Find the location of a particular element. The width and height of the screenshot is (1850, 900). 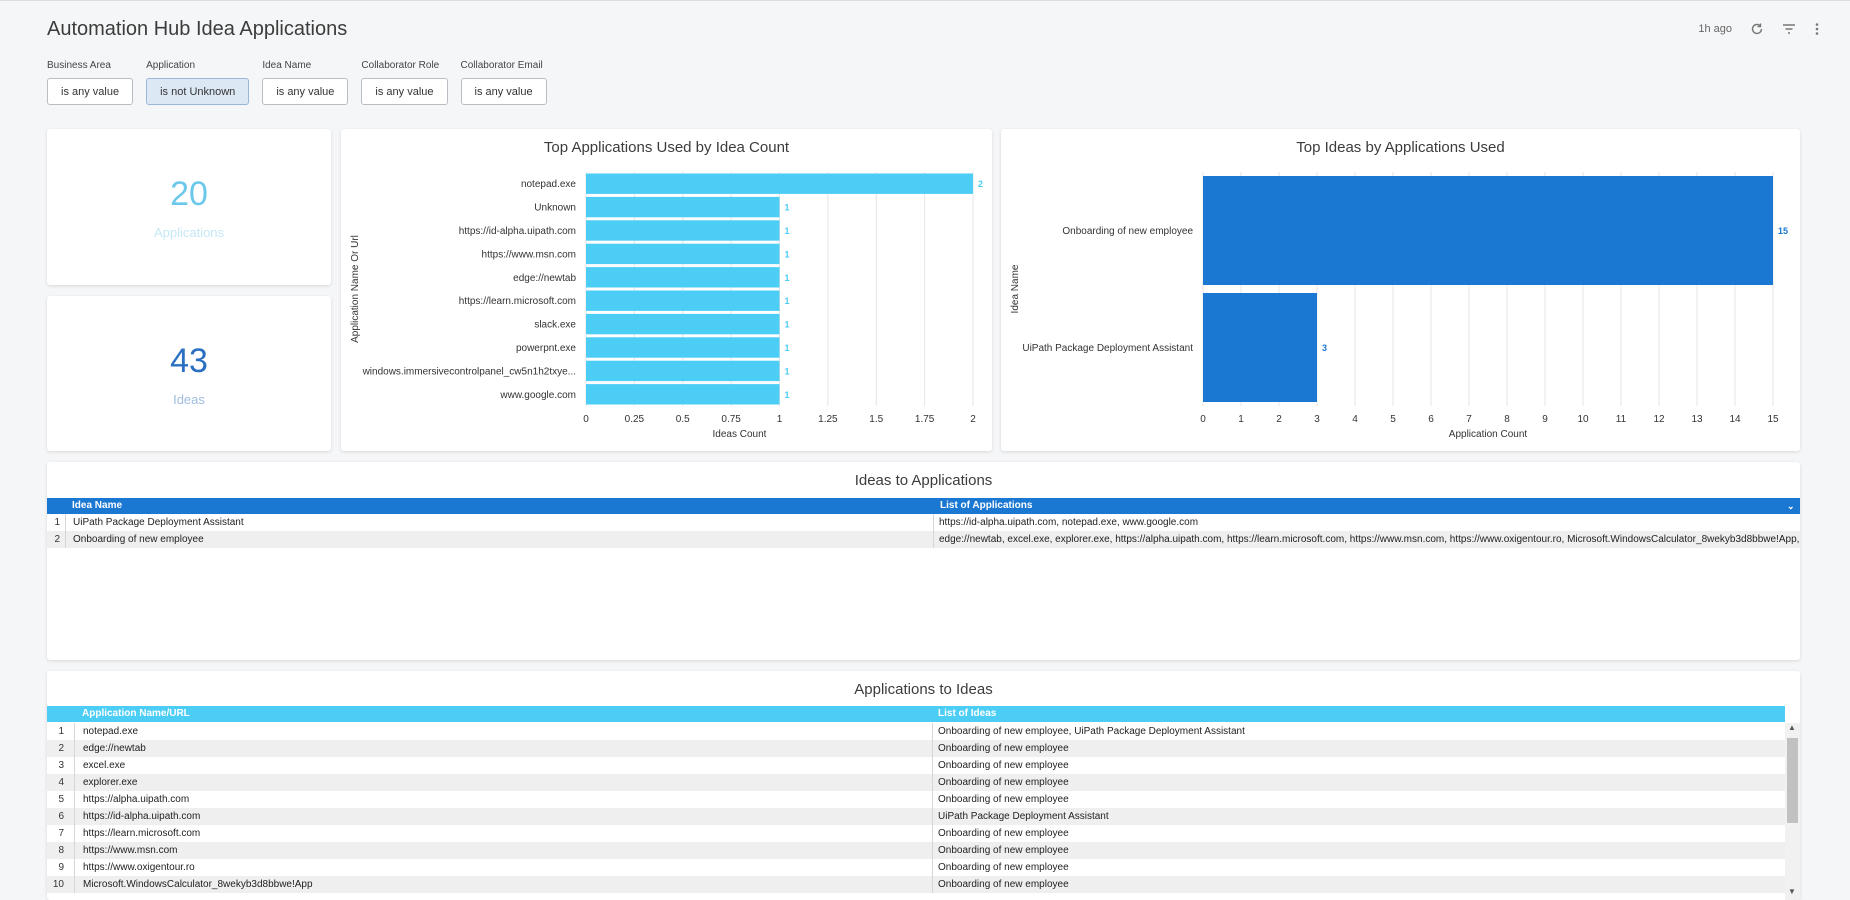

filter-label: Collaborator Role is located at coordinates (400, 65).